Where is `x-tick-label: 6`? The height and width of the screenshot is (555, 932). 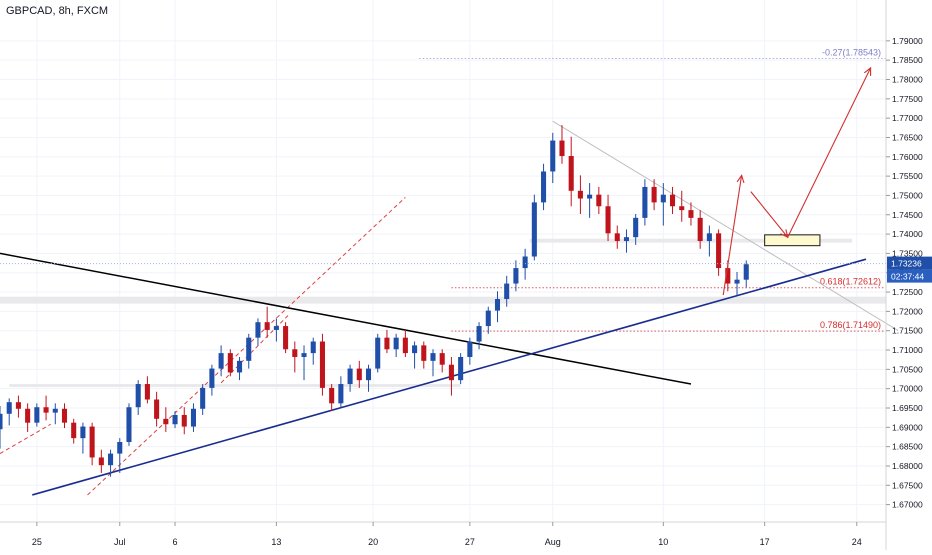
x-tick-label: 6 is located at coordinates (175, 542).